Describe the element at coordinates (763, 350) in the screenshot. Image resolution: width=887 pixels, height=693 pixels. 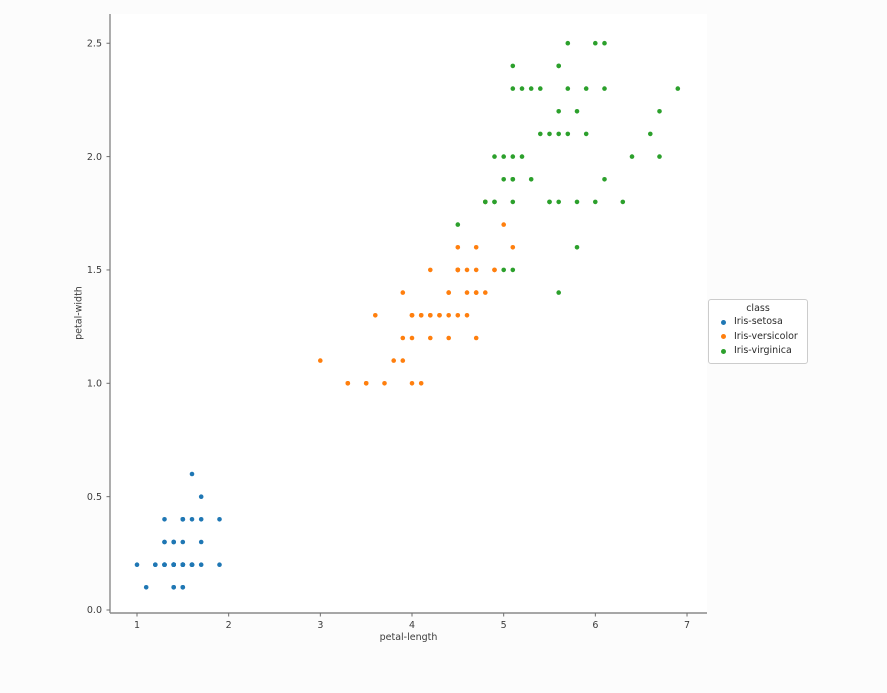
I see `legend-item-label: Iris-virginica` at that location.